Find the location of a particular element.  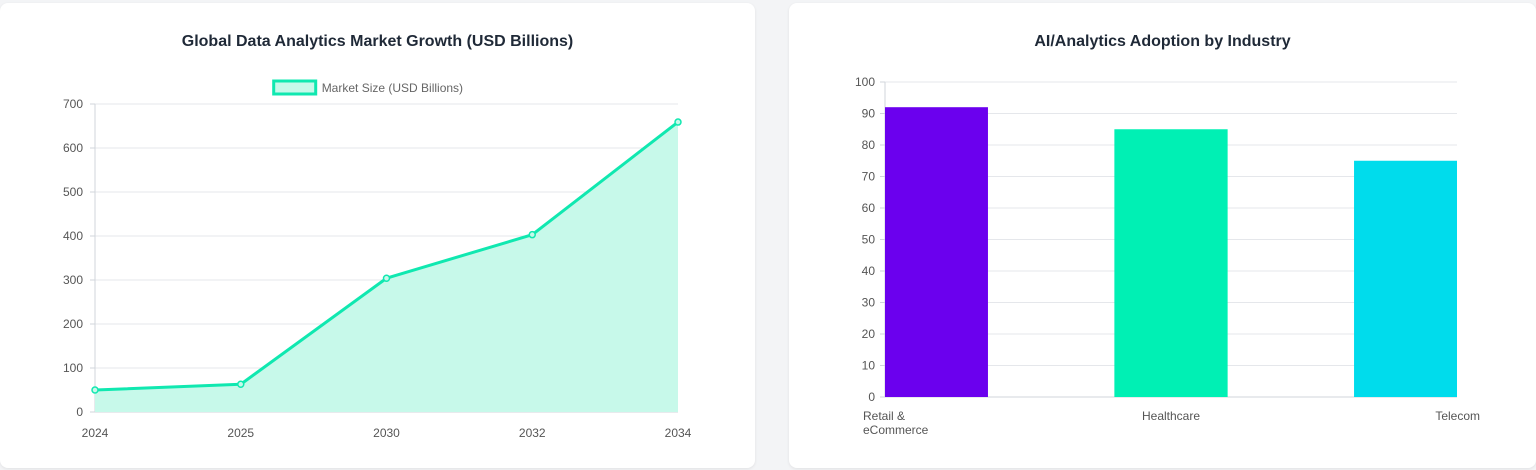

y-tick-label: 400 is located at coordinates (73, 236).